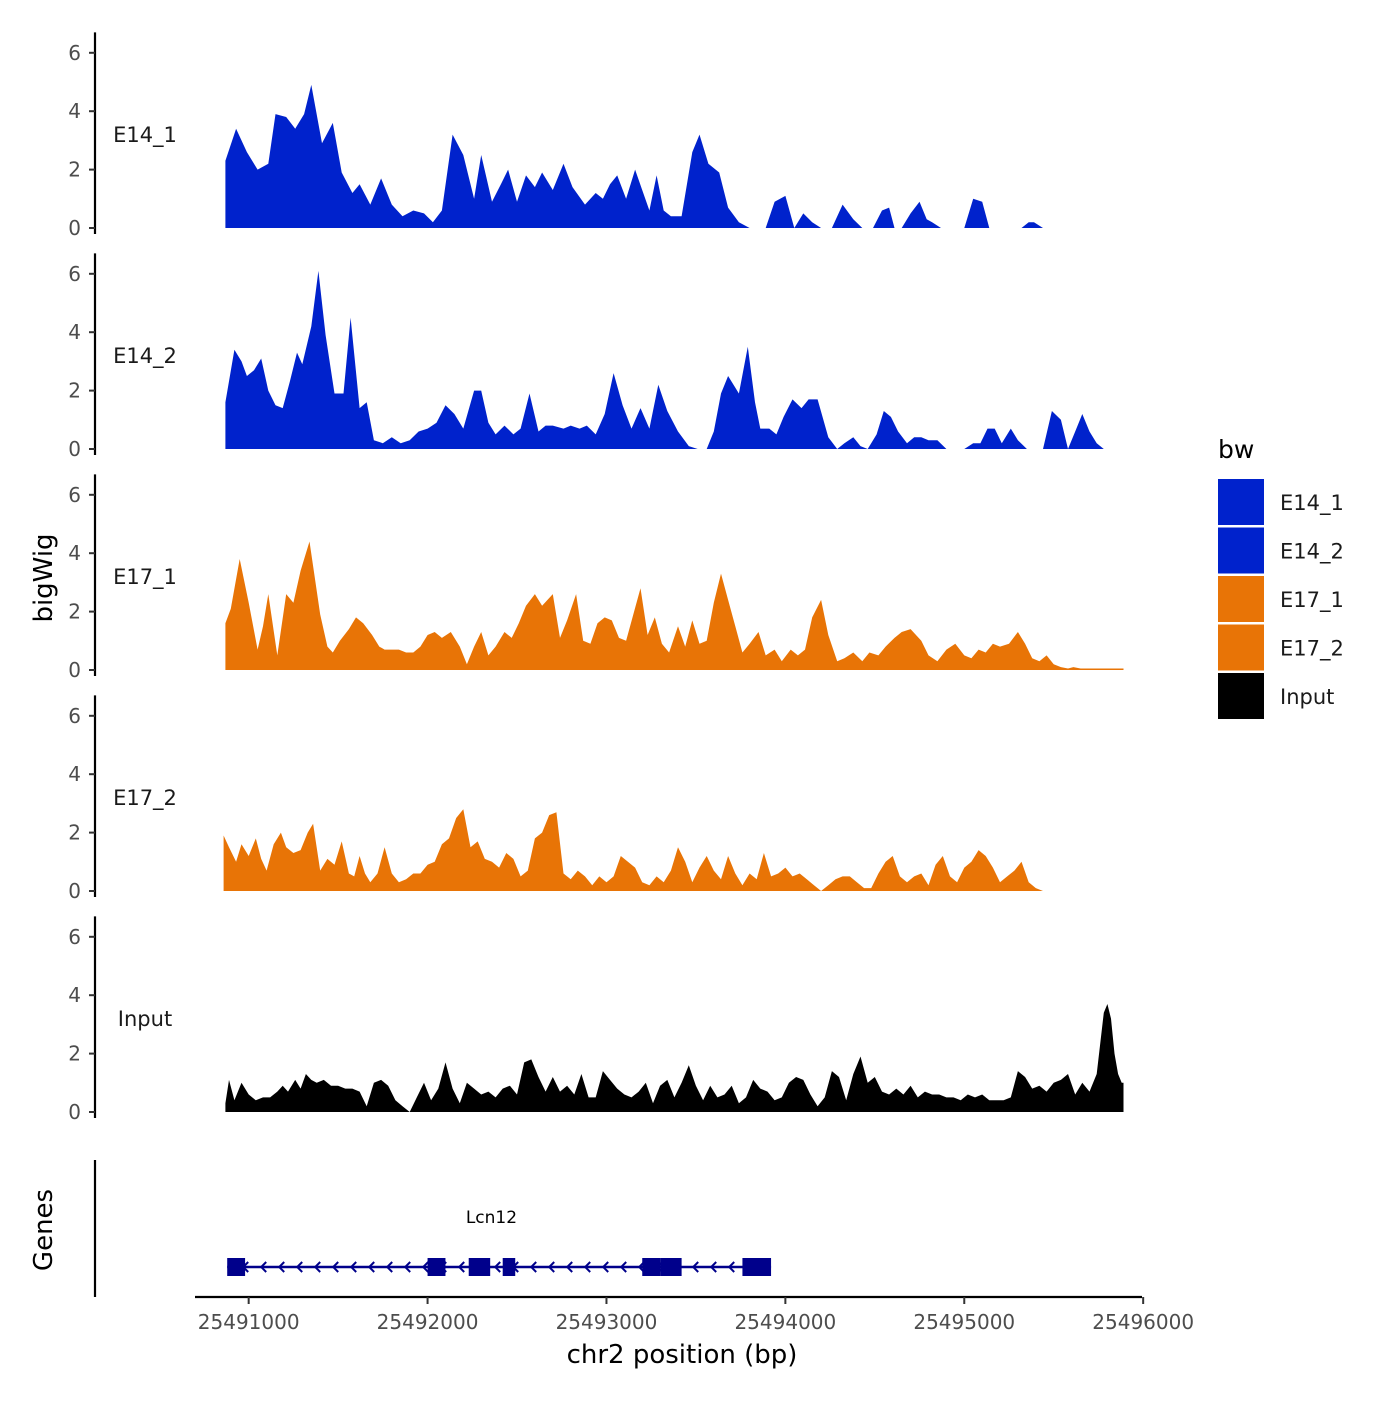 The width and height of the screenshot is (1400, 1405). I want to click on legend-item-e17-1: E17_1, so click(1281, 599).